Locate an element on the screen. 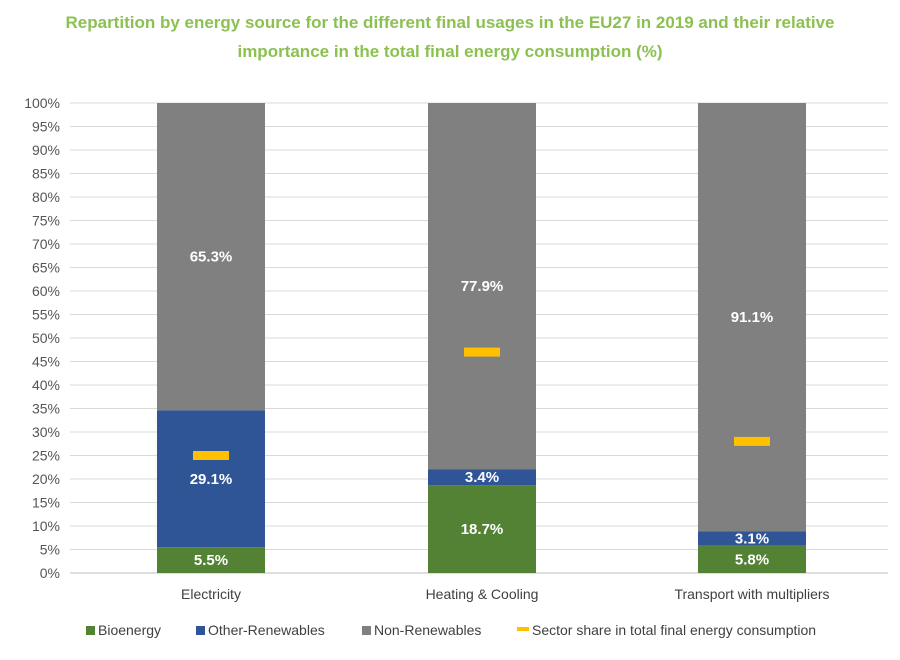 This screenshot has width=900, height=660. legend-label: Non-Renewables is located at coordinates (427, 630).